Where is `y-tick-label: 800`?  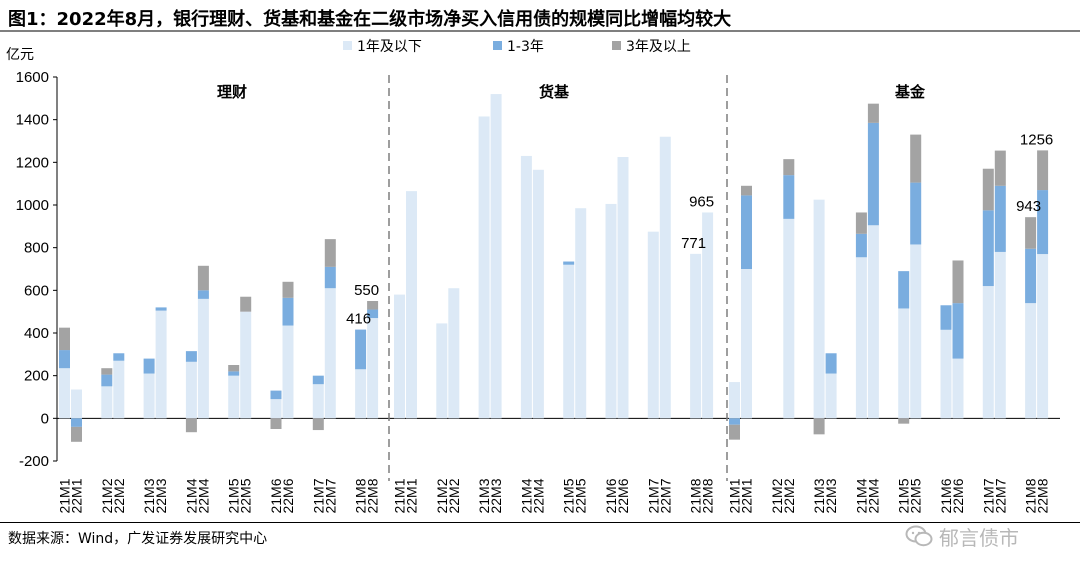
y-tick-label: 800 is located at coordinates (36, 248).